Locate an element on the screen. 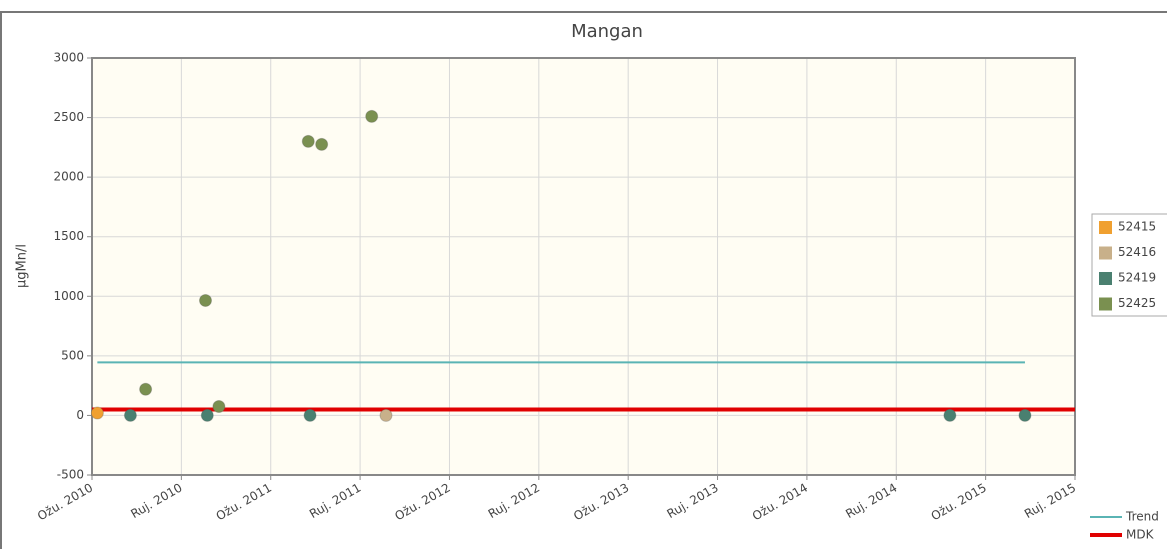  x-tick-label: Ruj. 2010 is located at coordinates (156, 501).